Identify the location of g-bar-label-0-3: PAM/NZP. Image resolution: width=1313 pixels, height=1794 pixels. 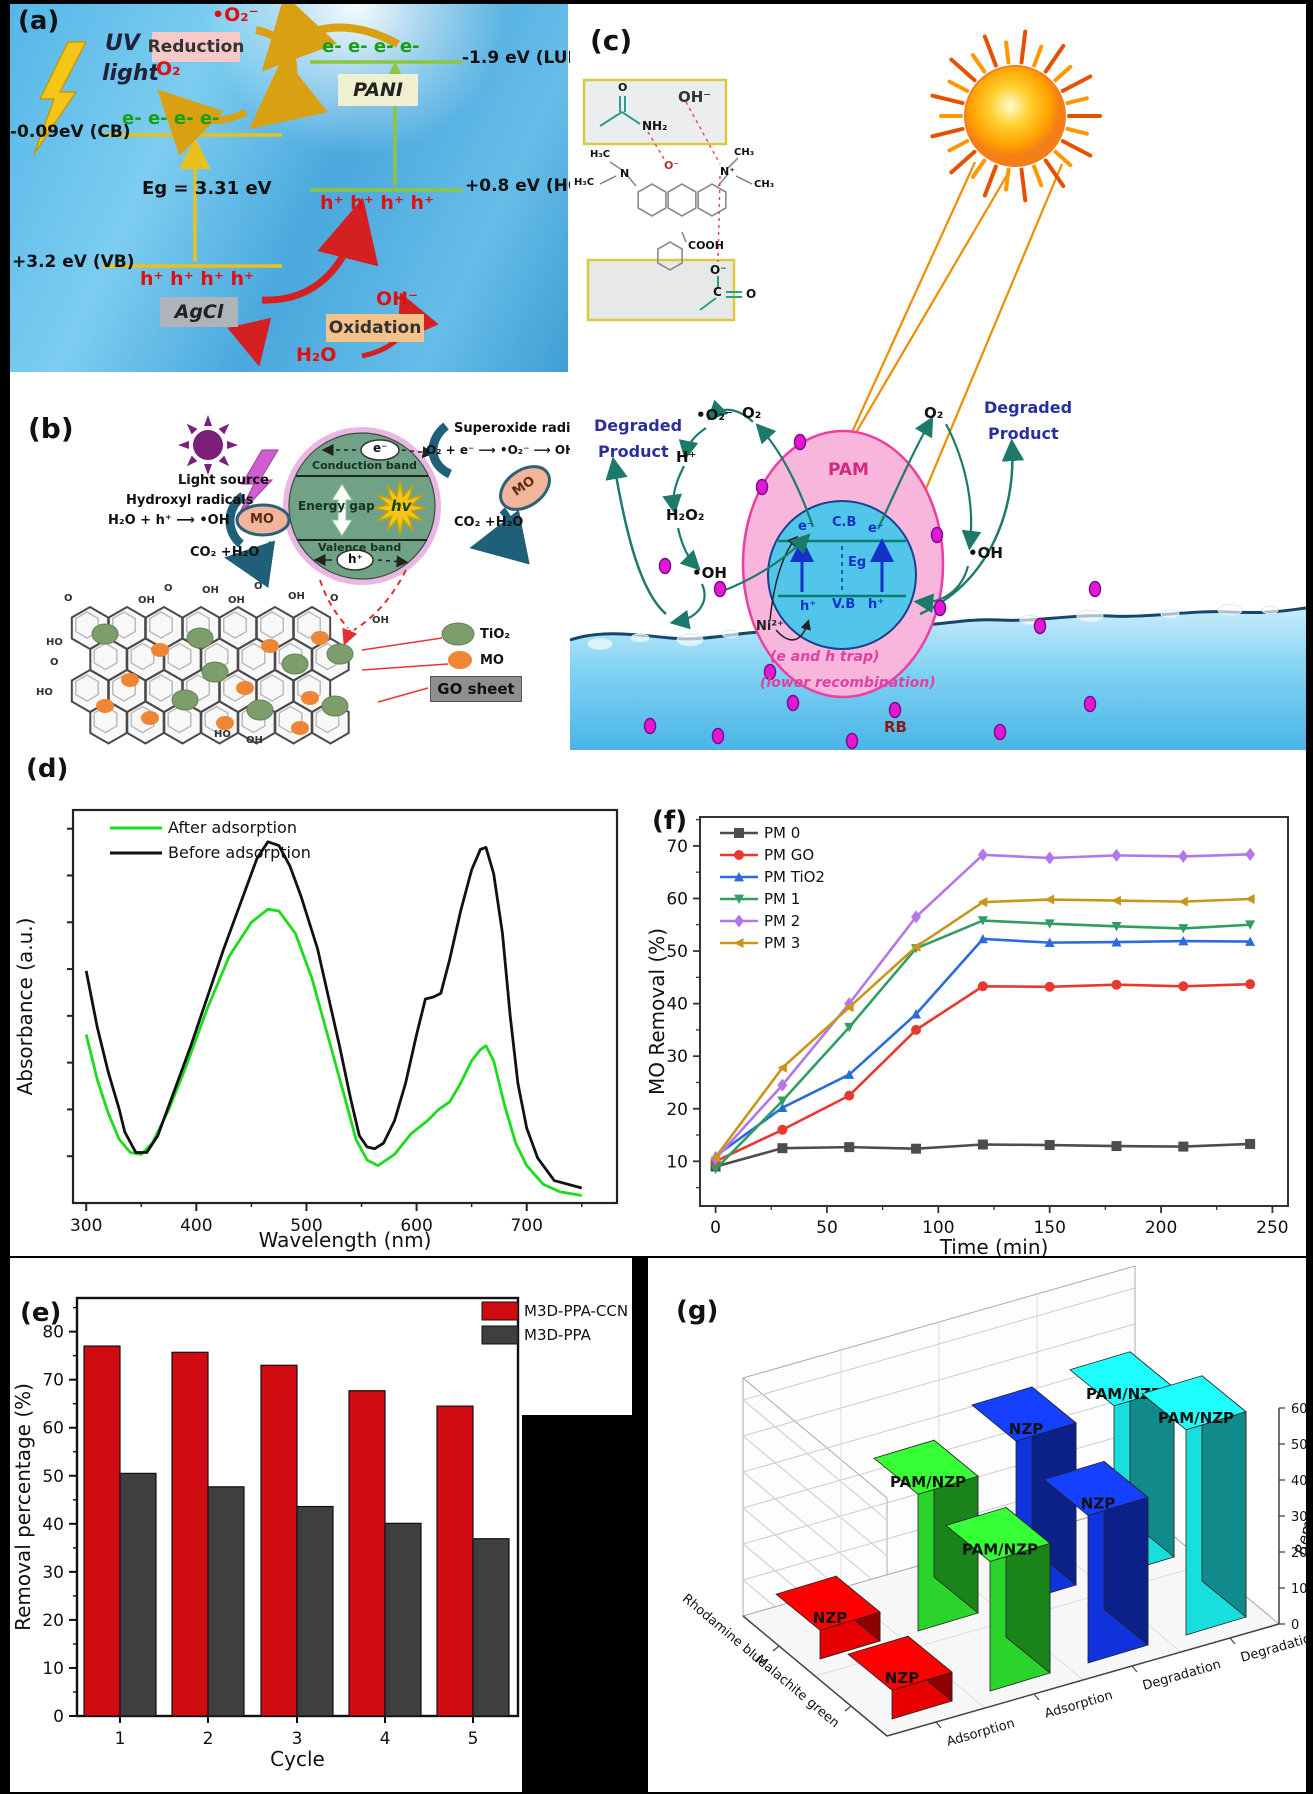
(1124, 1394).